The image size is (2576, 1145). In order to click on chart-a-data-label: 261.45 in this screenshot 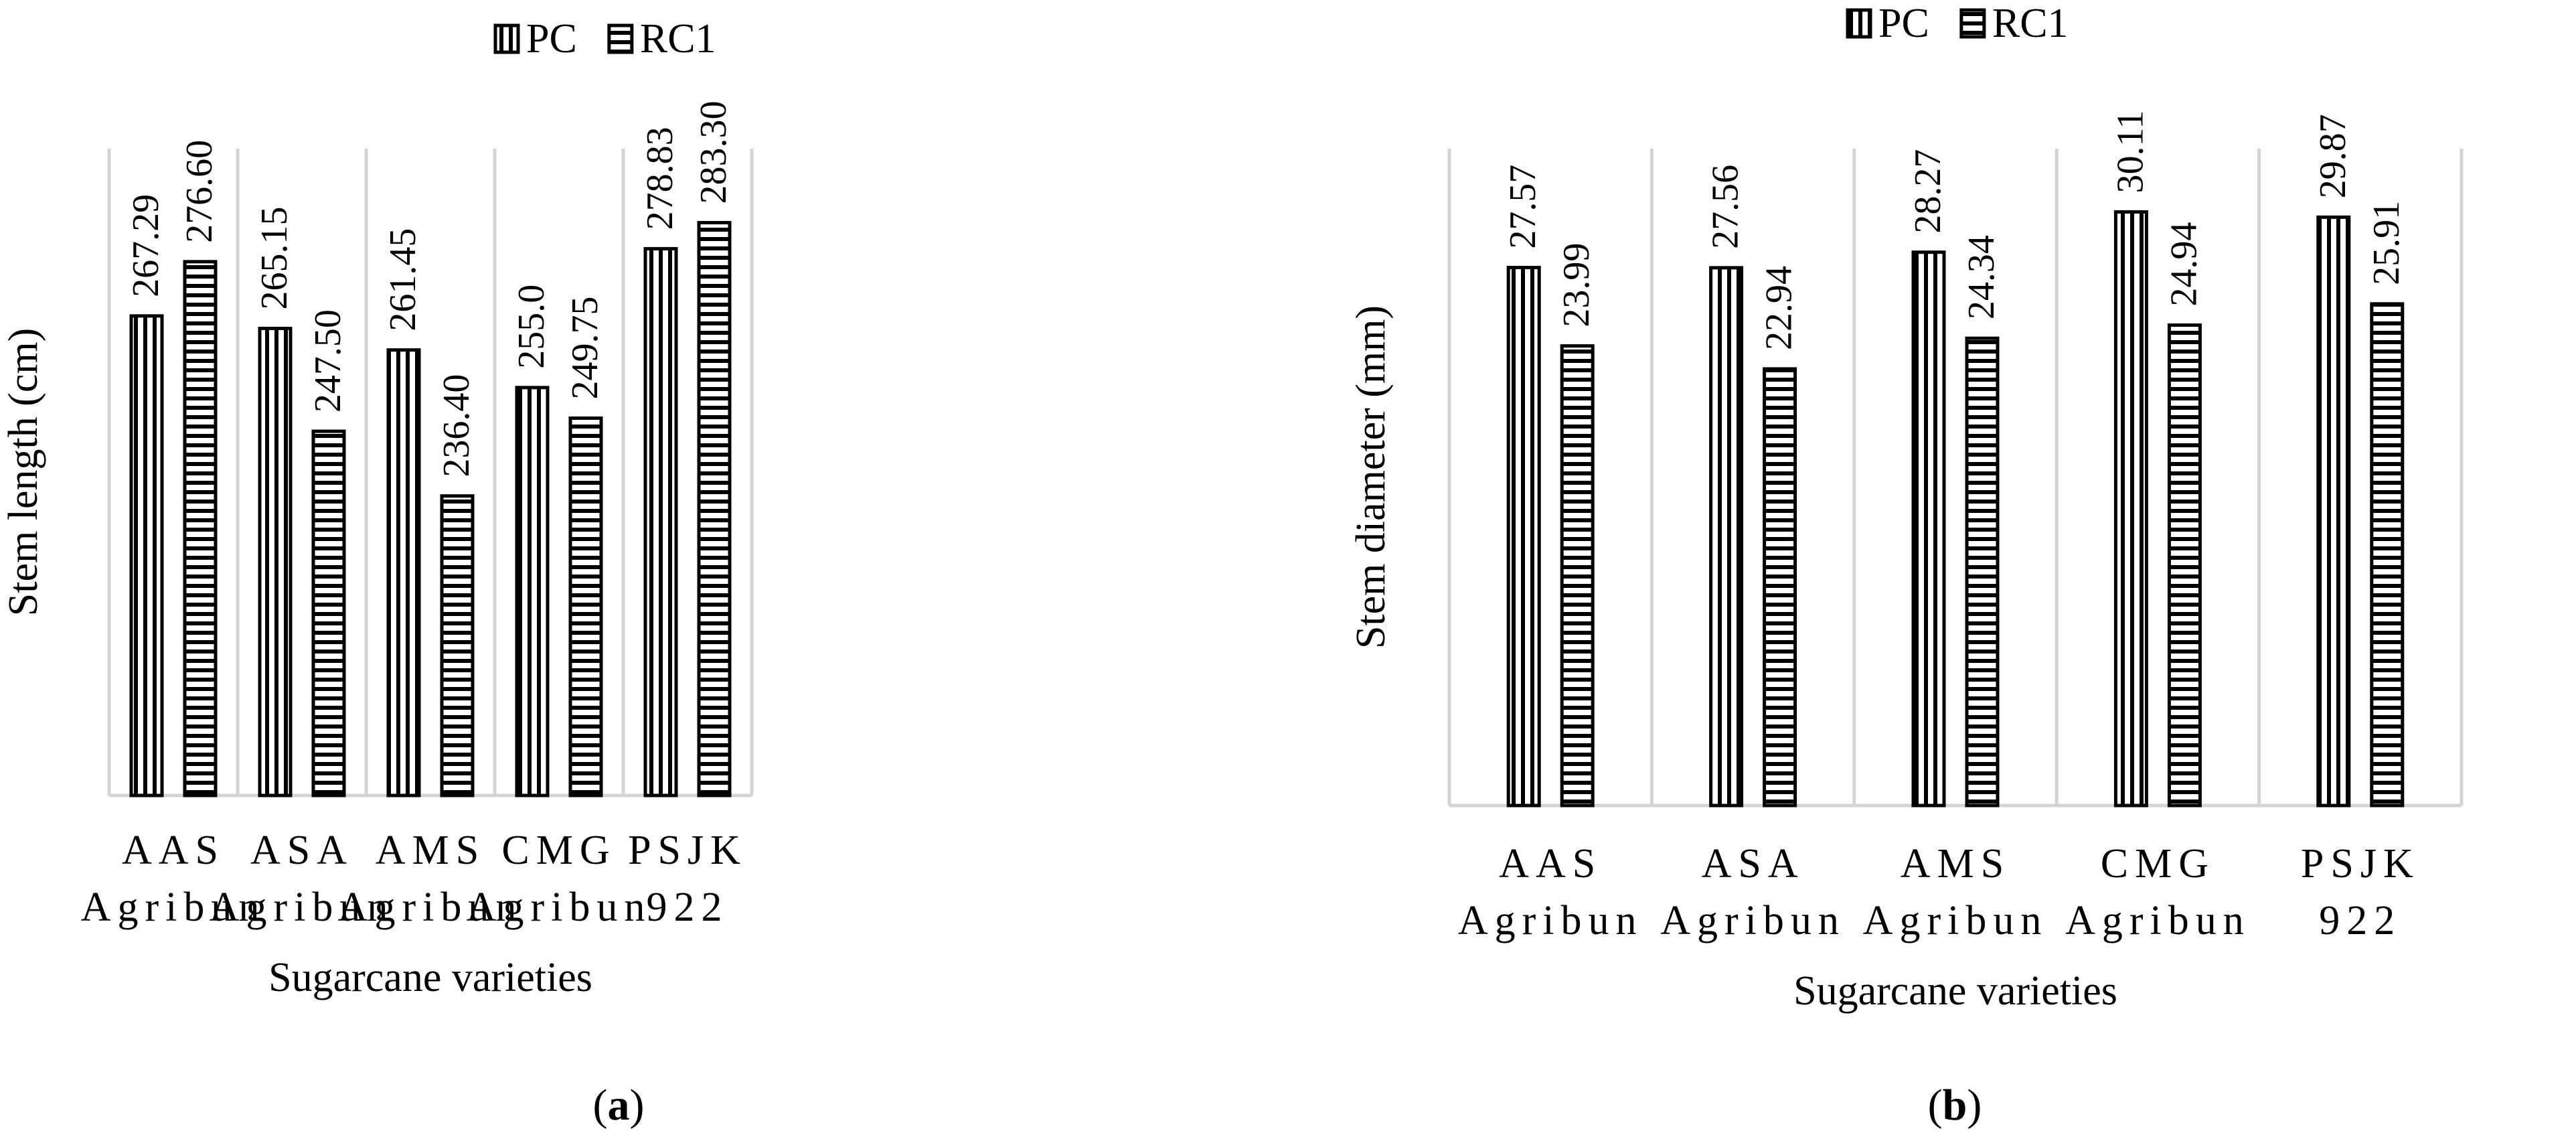, I will do `click(403, 279)`.